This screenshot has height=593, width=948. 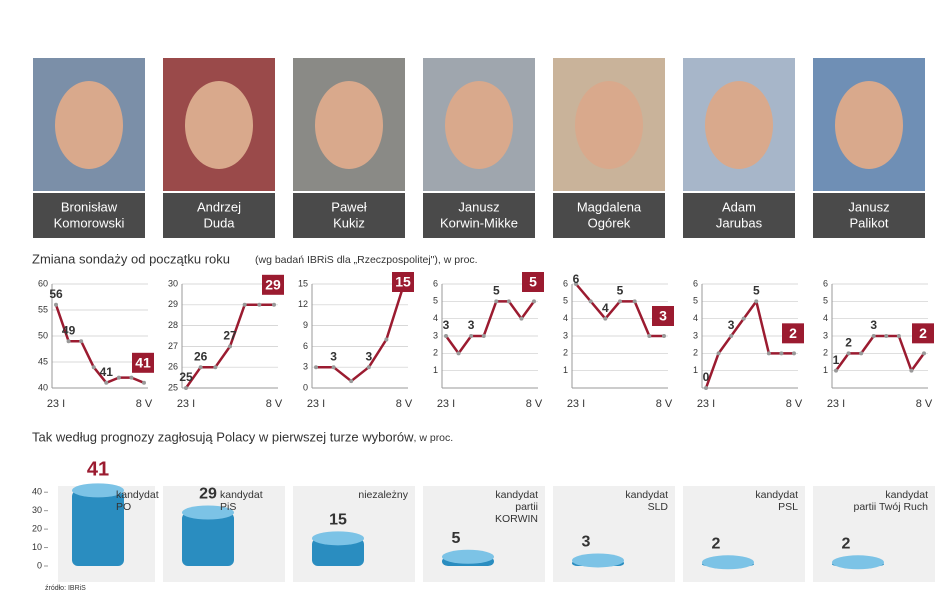 What do you see at coordinates (173, 283) in the screenshot?
I see `y-tick-label: 30` at bounding box center [173, 283].